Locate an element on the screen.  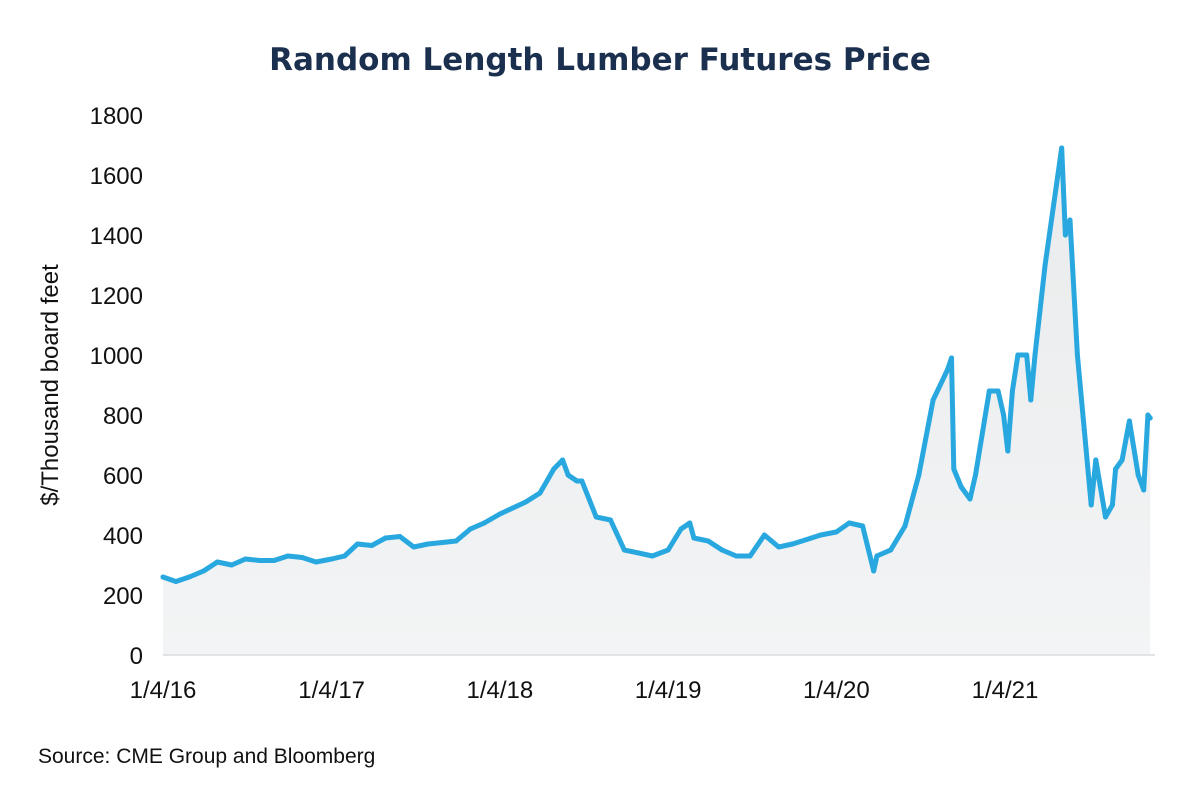
y-tick-label: 1400 is located at coordinates (116, 236).